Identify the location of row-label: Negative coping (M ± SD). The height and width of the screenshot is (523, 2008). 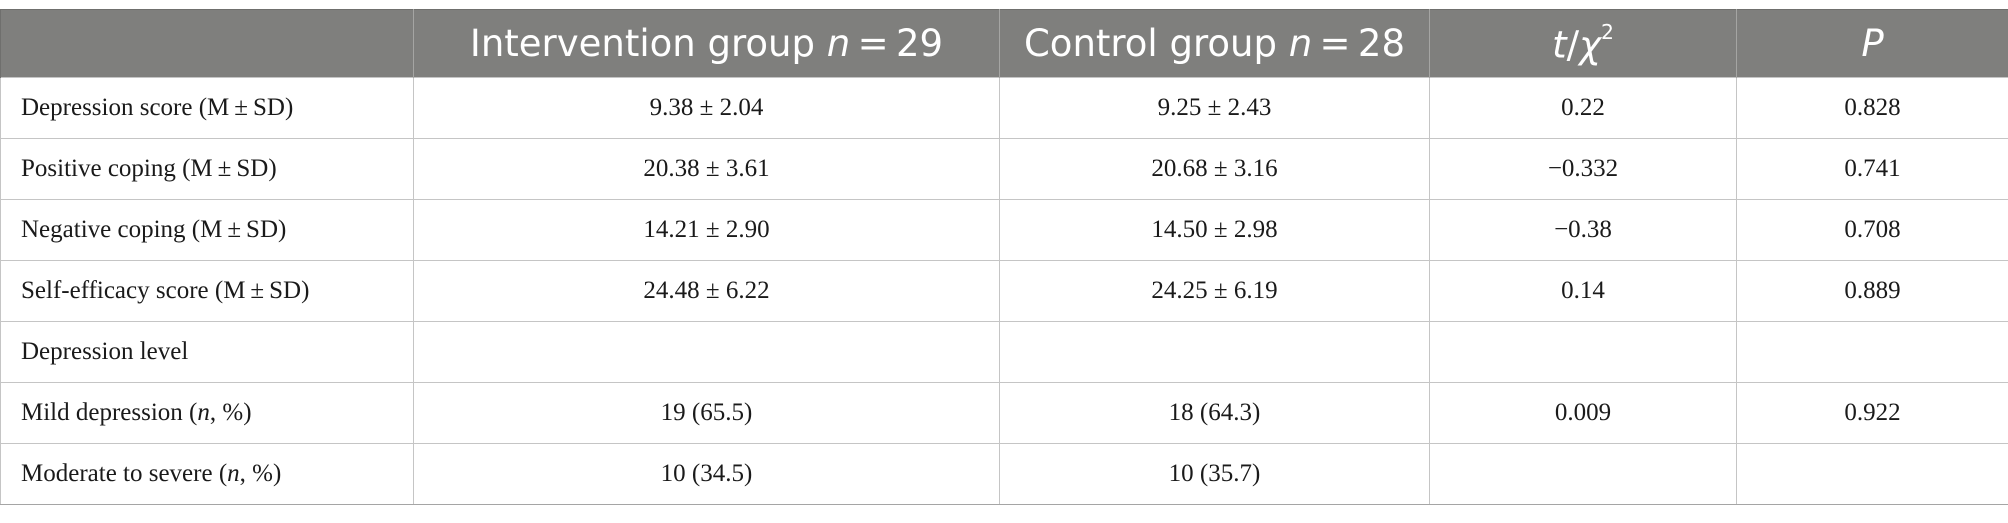
(207, 230).